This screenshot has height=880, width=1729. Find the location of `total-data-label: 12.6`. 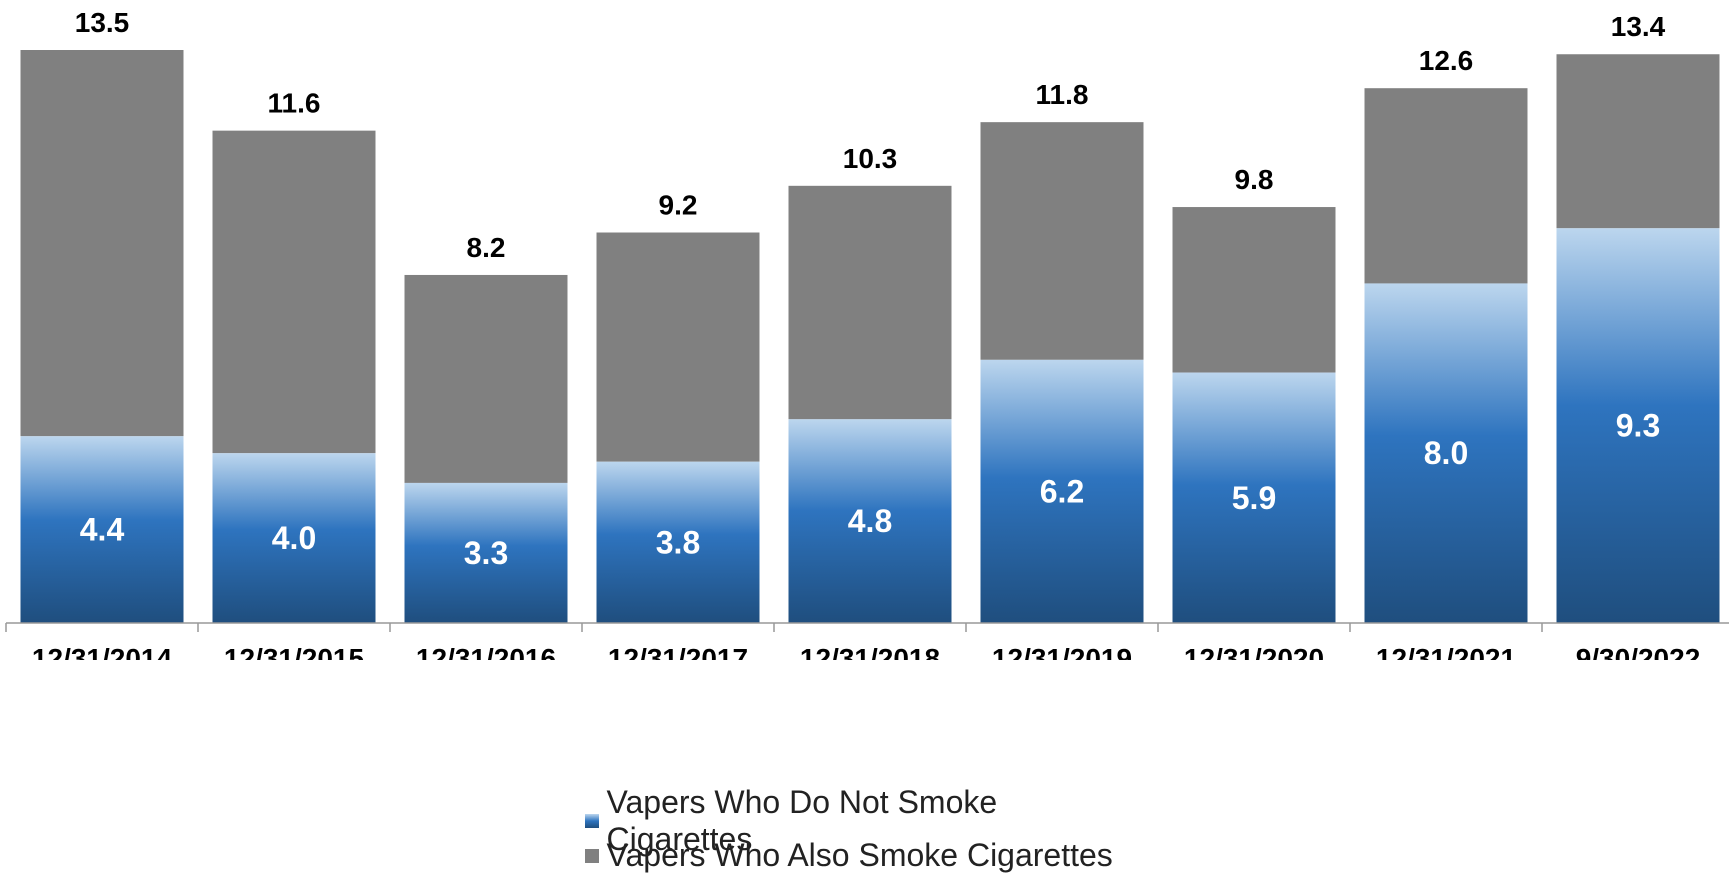

total-data-label: 12.6 is located at coordinates (1446, 60).